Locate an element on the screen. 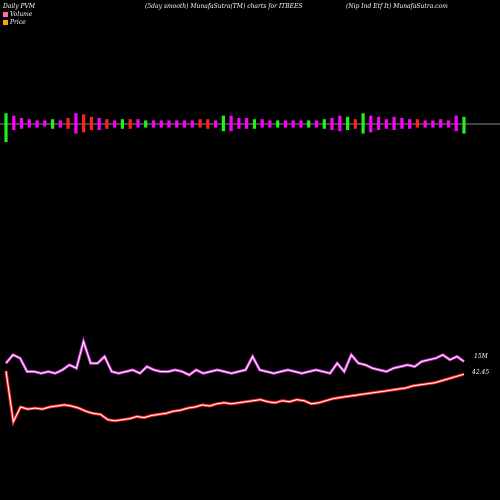  volume-swatch is located at coordinates (5, 14).